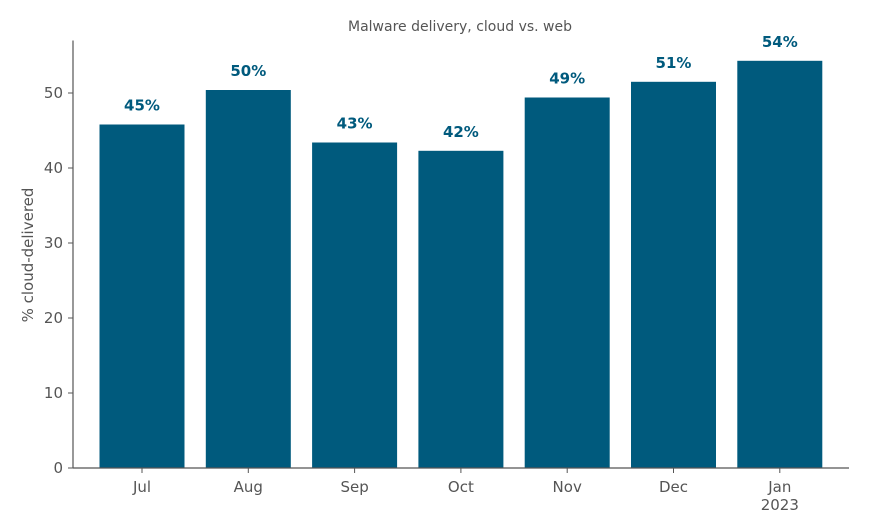  Describe the element at coordinates (460, 27) in the screenshot. I see `chart-title: Malware delivery, cloud vs. web` at that location.